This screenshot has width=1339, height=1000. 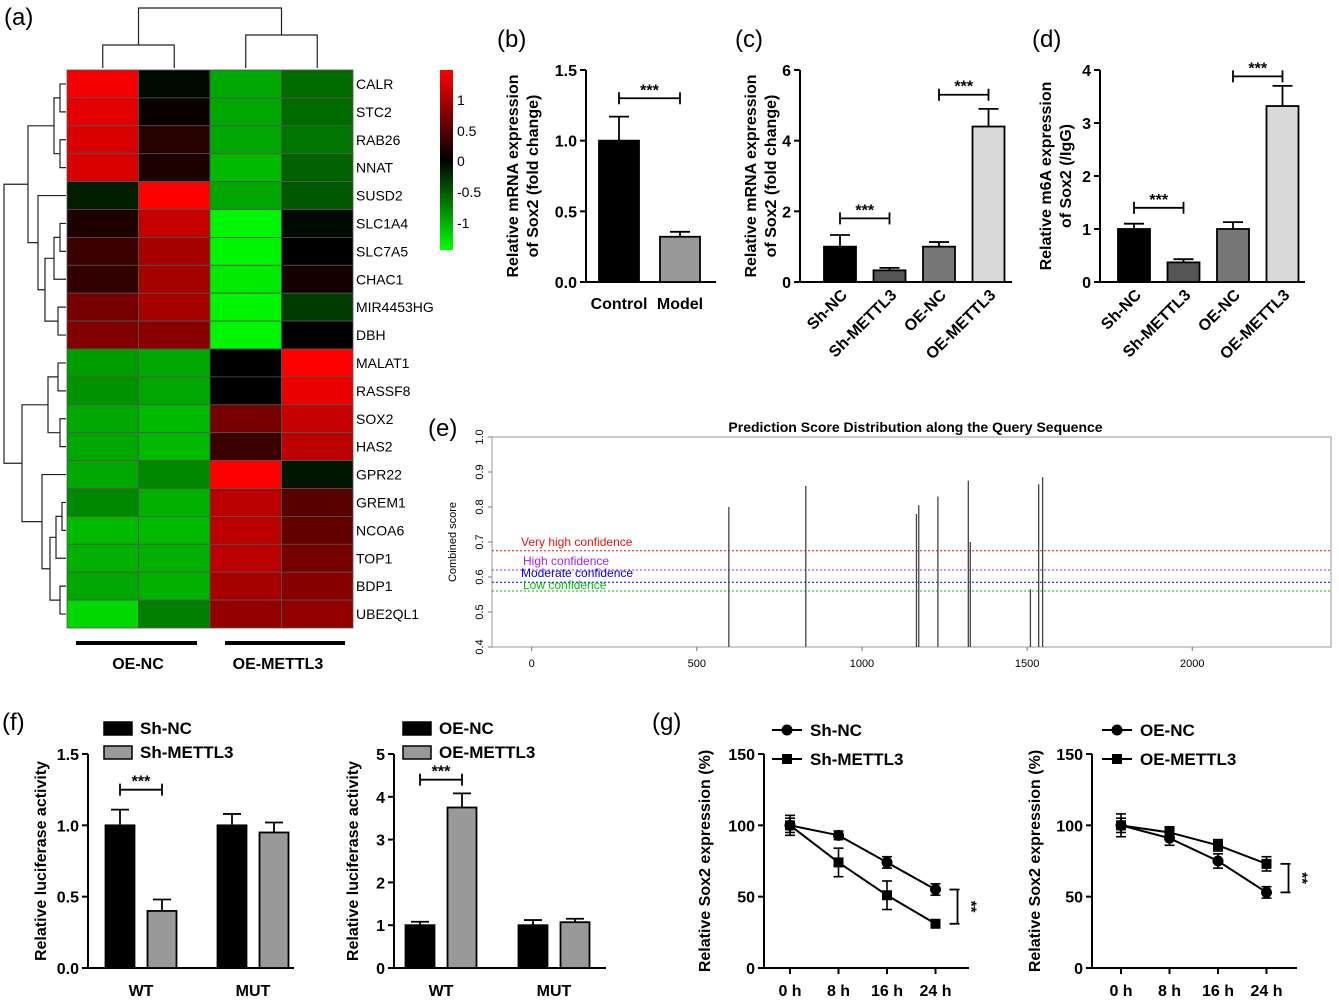 What do you see at coordinates (935, 991) in the screenshot?
I see `x-tick-label: 24 h` at bounding box center [935, 991].